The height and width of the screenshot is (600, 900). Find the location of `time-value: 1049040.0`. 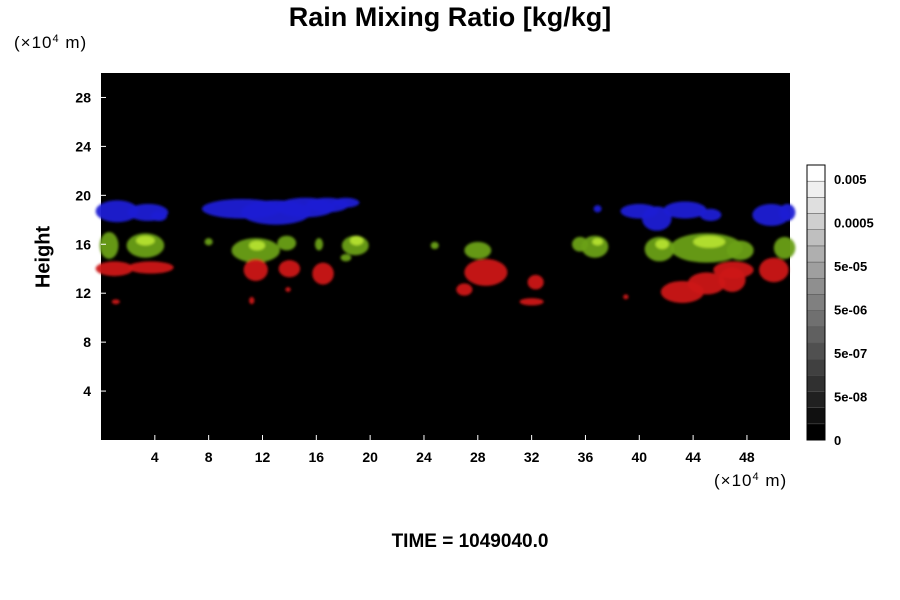

time-value: 1049040.0 is located at coordinates (503, 541).